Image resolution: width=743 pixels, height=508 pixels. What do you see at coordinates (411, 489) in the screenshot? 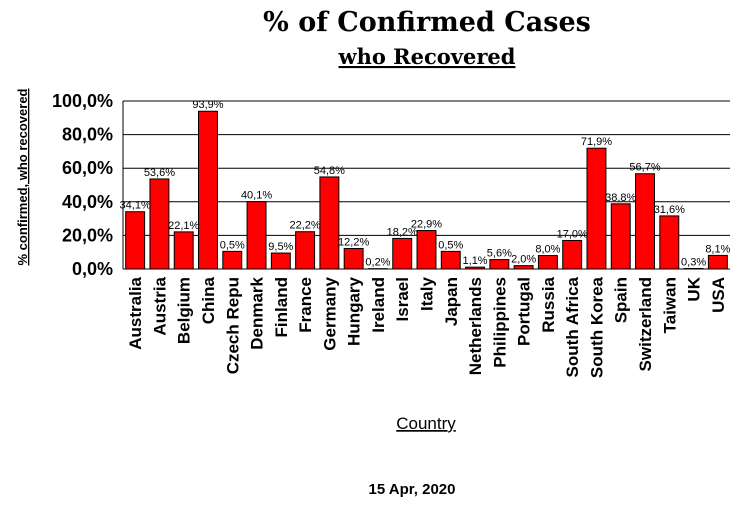
I see `chart-date: 15 Apr, 2020` at bounding box center [411, 489].